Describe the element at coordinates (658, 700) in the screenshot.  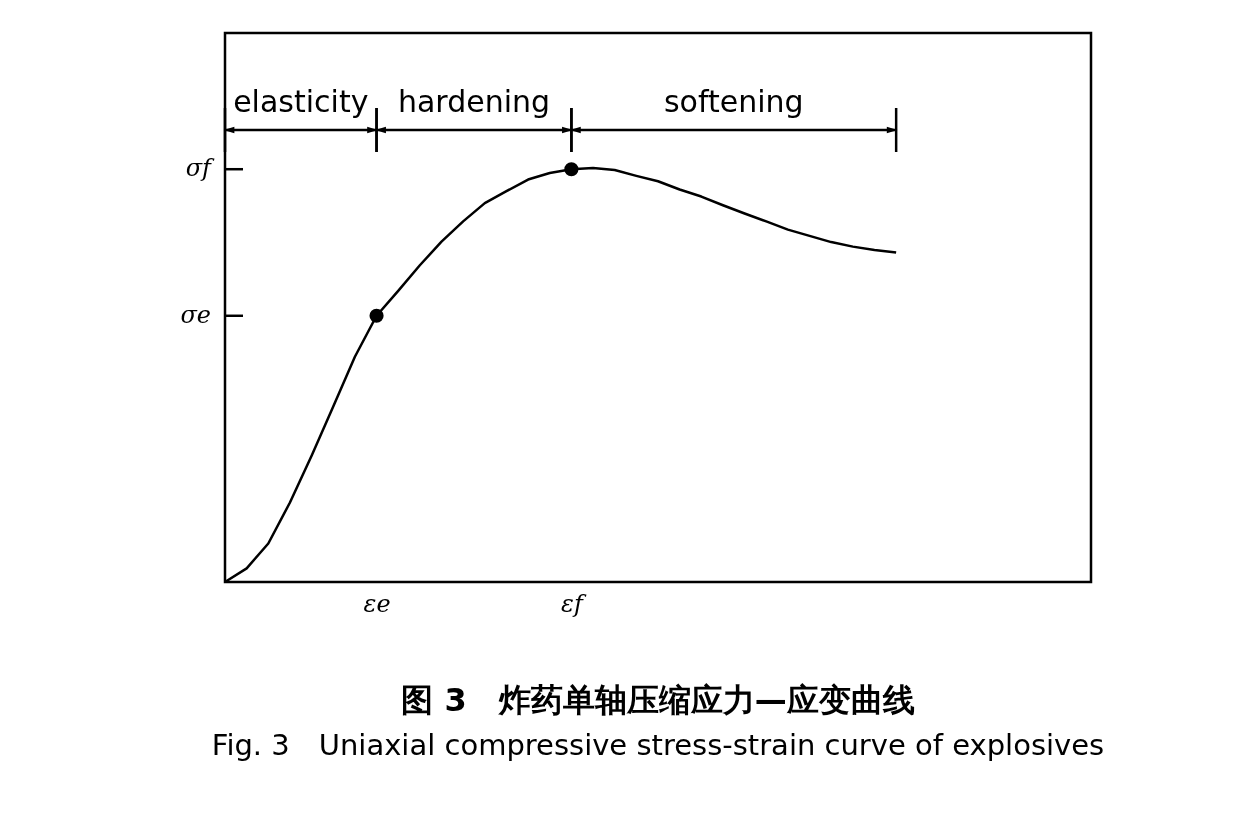
I see `text: 图 3 炸药单轴压缩应力—应变曲线` at that location.